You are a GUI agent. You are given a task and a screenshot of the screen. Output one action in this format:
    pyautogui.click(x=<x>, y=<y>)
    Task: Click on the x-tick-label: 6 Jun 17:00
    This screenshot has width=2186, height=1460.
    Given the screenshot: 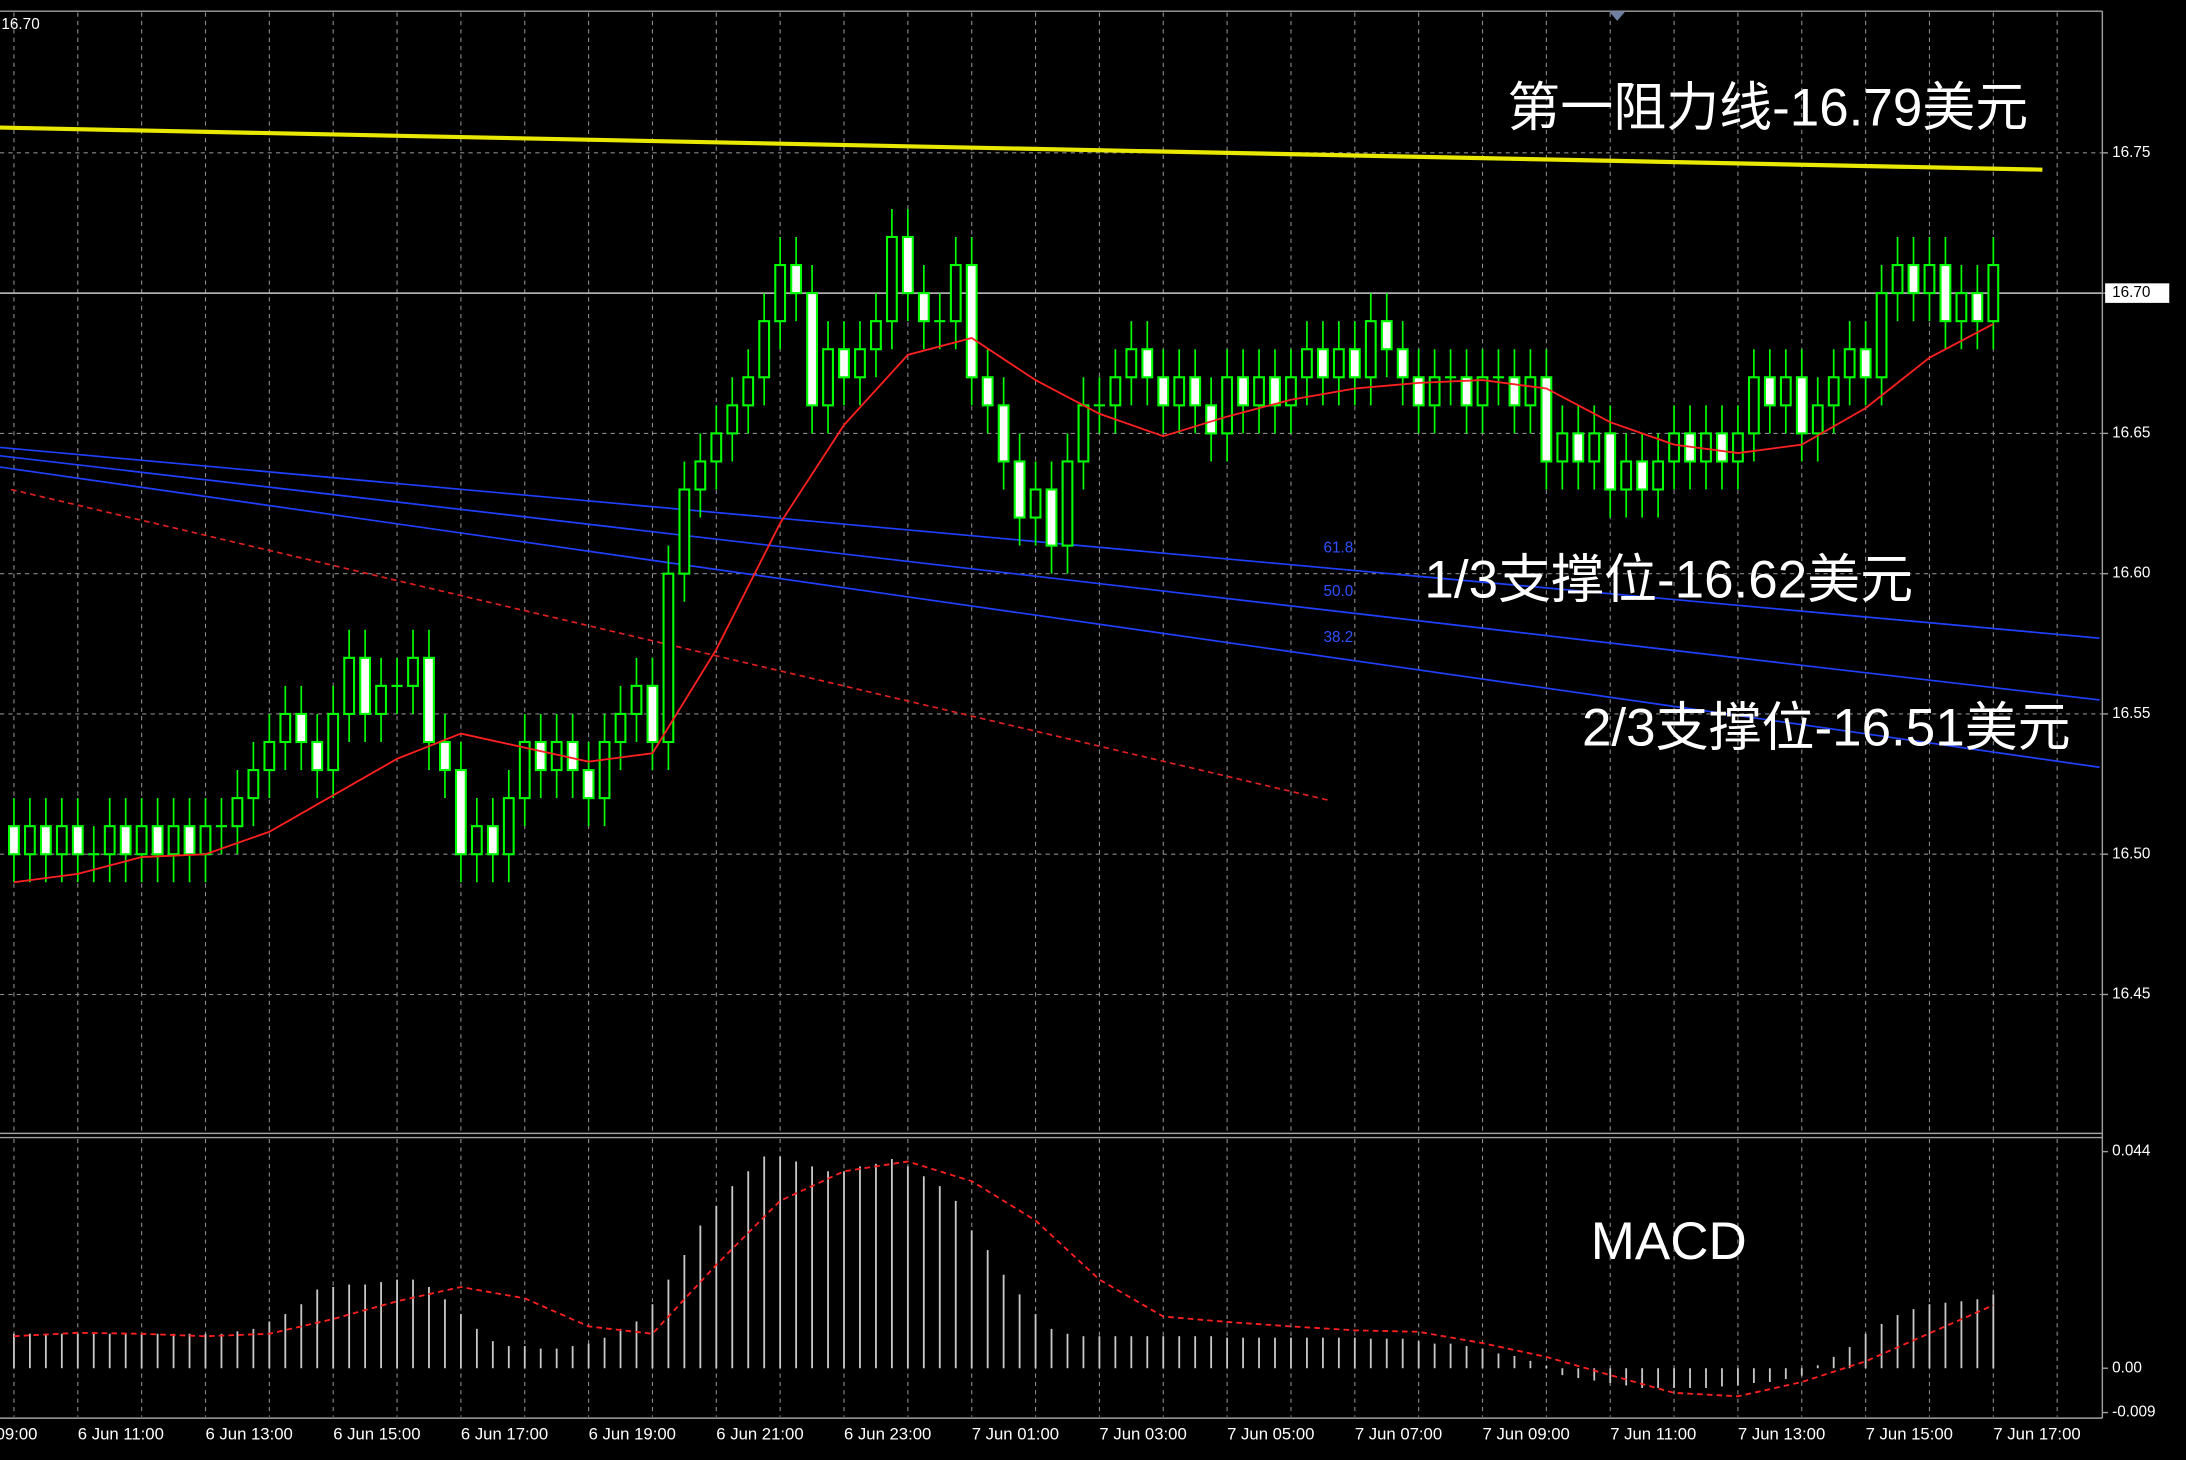 What is the action you would take?
    pyautogui.click(x=504, y=1433)
    